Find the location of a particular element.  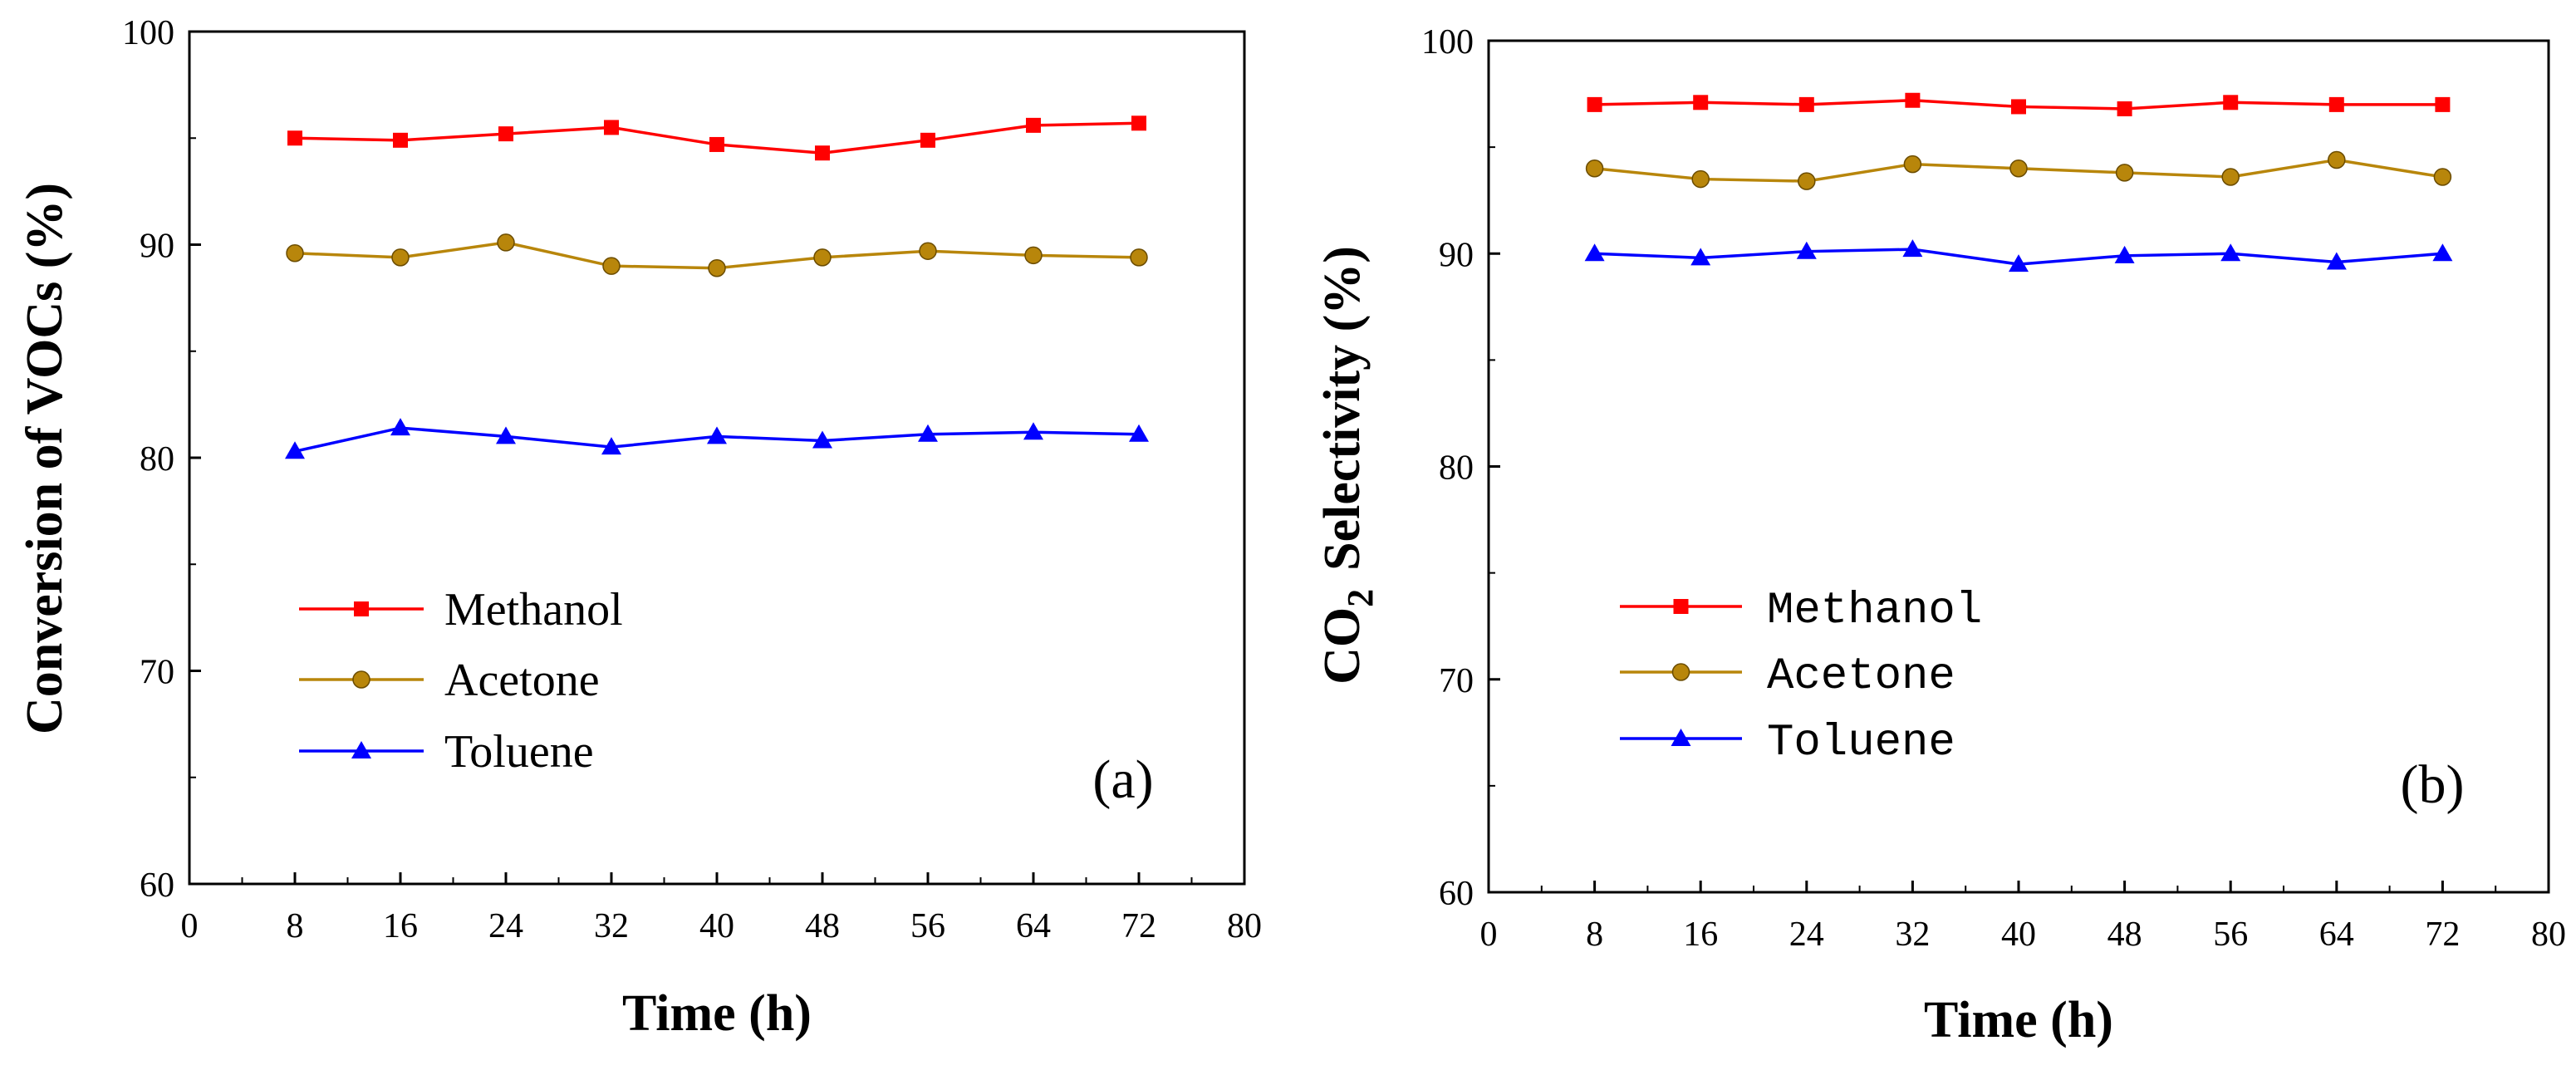

x-tick-label-b: 72 is located at coordinates (2442, 934).